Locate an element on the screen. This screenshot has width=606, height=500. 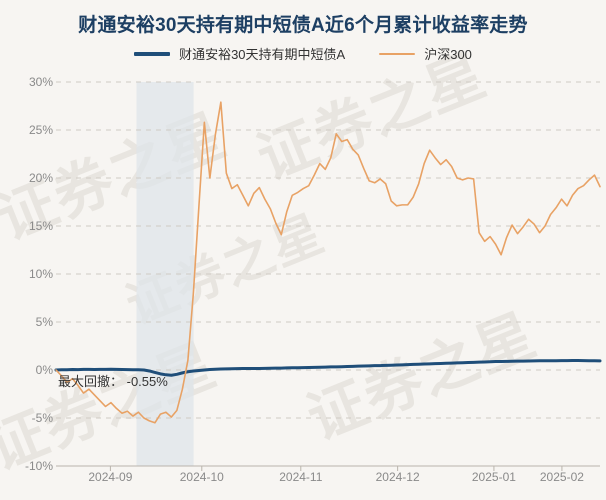
x-axis-tick-label: 2024-11 is located at coordinates (301, 477).